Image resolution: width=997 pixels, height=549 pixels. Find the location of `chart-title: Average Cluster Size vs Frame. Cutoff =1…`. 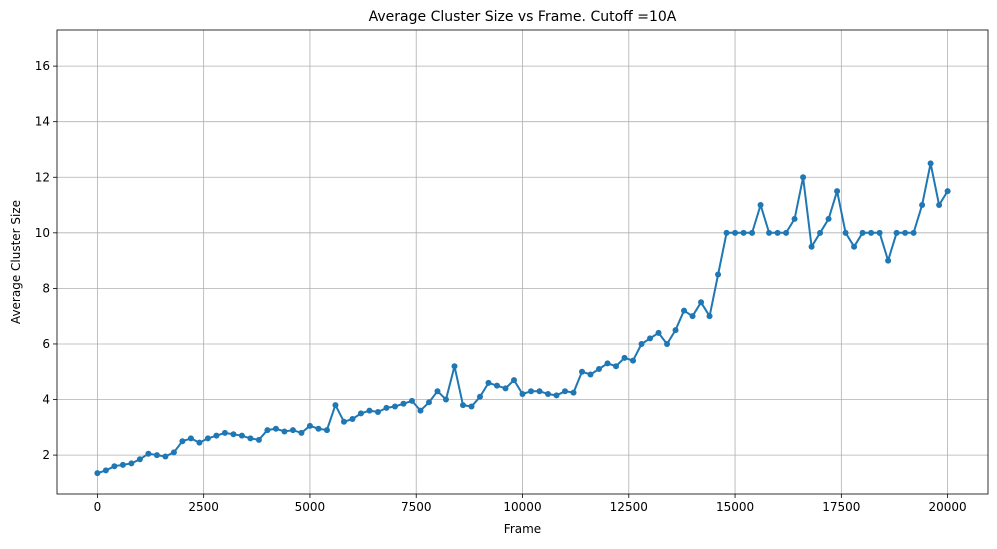

chart-title: Average Cluster Size vs Frame. Cutoff =1… is located at coordinates (523, 17).